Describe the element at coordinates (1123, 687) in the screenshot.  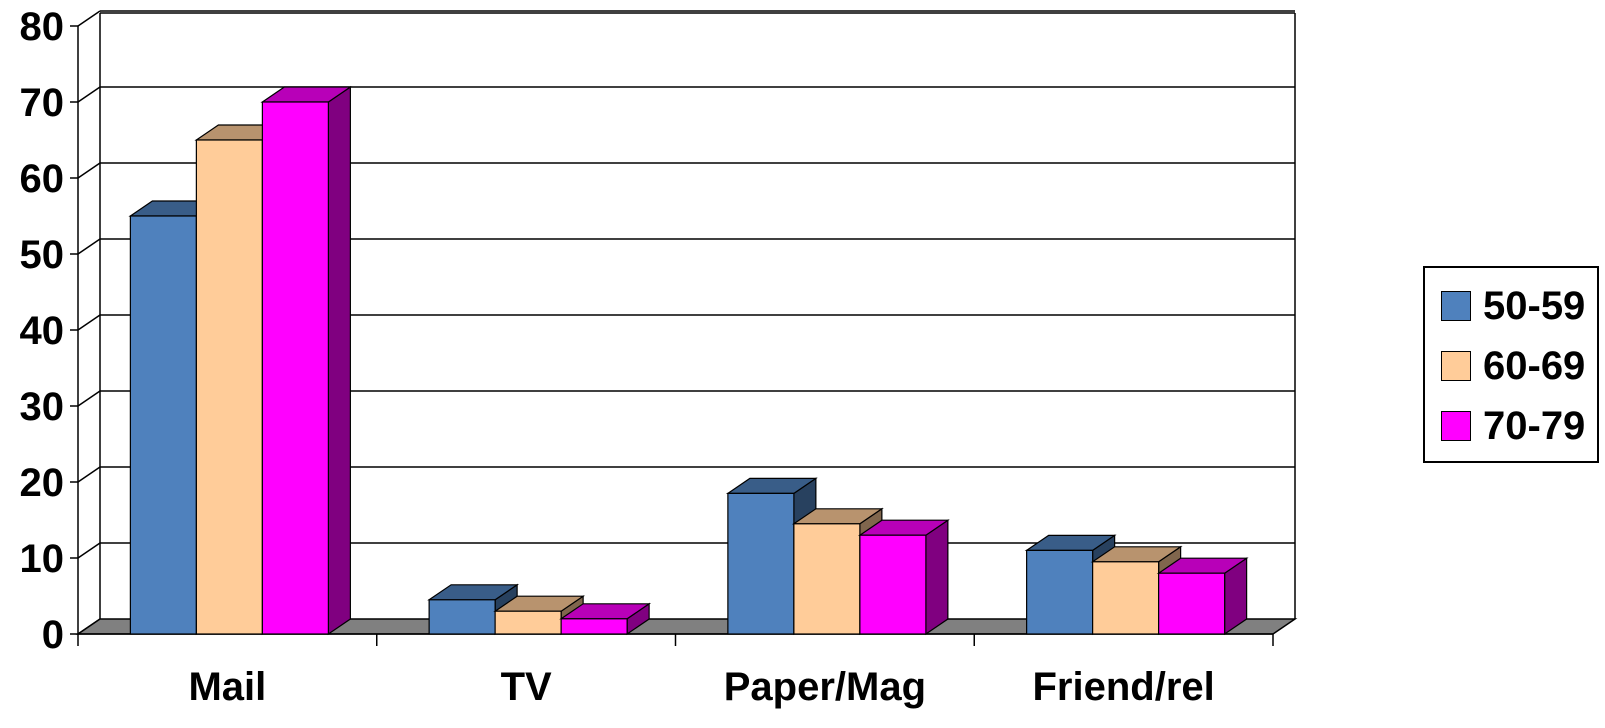
I see `x-category-label: Friend/rel` at that location.